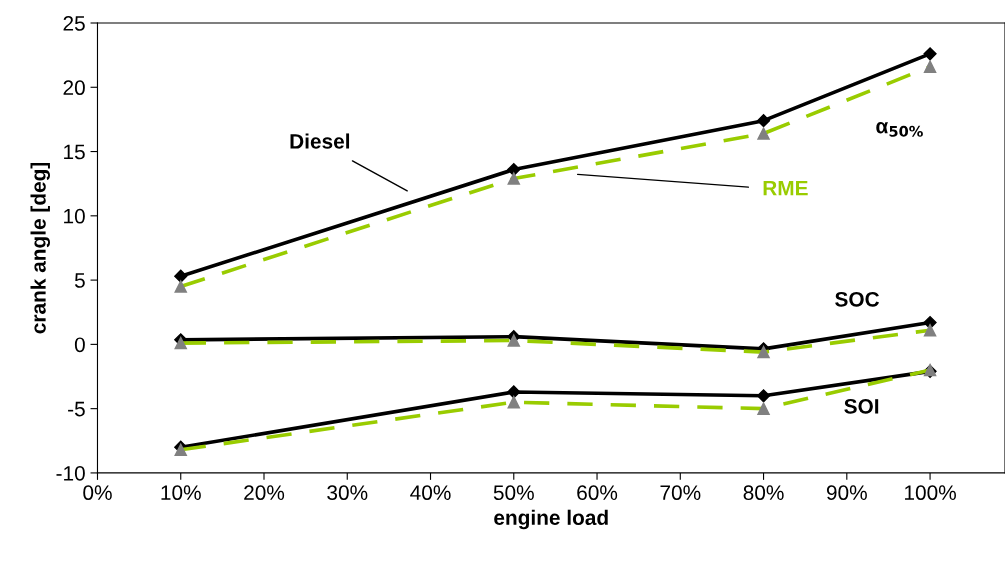 The image size is (1005, 561). I want to click on x-axis-title: engine load, so click(551, 519).